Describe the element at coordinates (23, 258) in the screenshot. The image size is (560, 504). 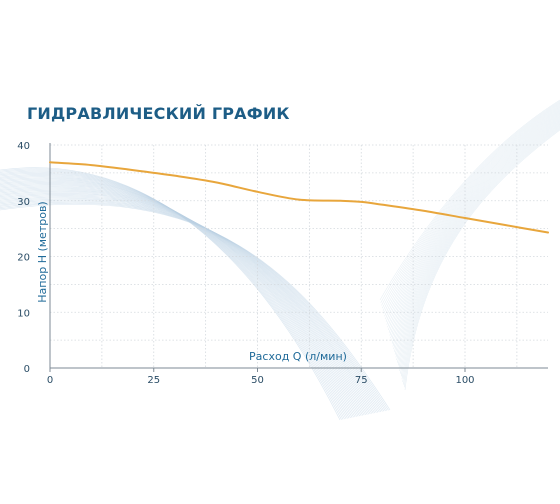
I see `y-tick-label: 20` at that location.